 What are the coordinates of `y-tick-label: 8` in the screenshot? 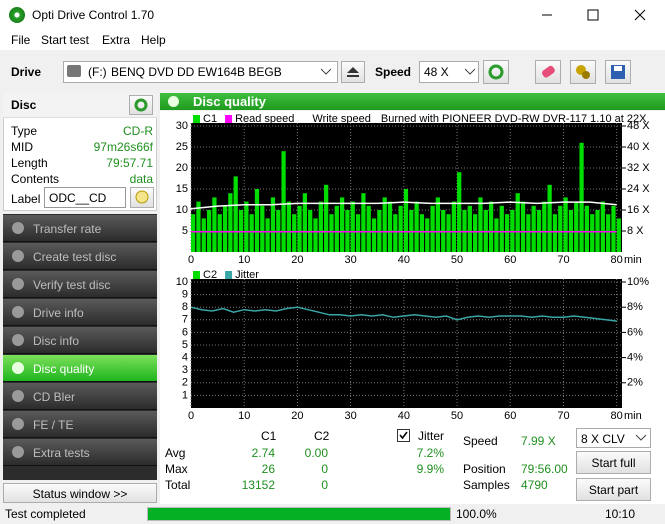 It's located at (185, 307).